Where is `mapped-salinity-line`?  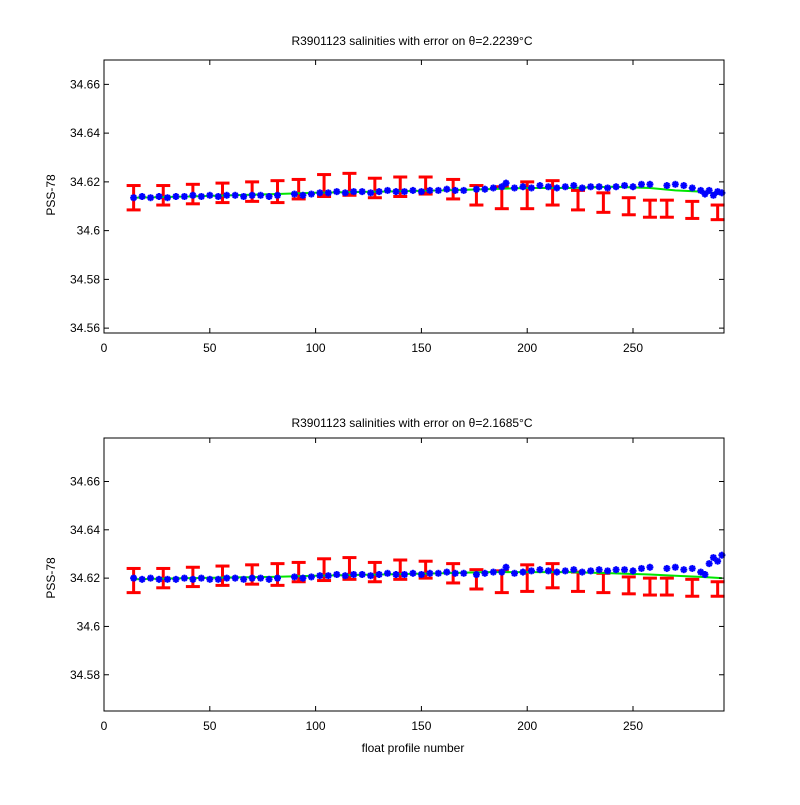
mapped-salinity-line is located at coordinates (428, 192).